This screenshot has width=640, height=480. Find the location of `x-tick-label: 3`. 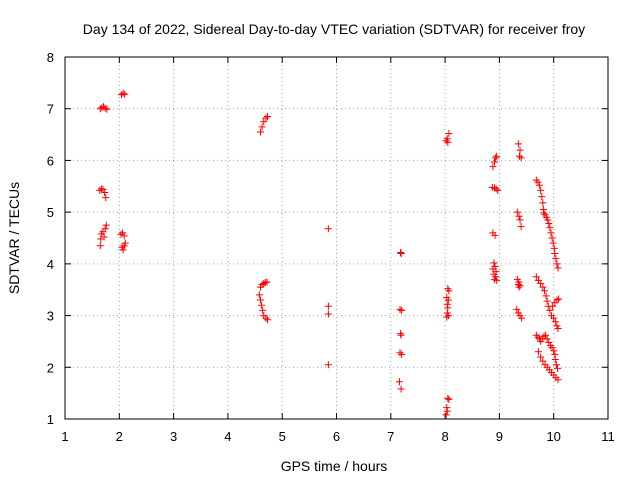

x-tick-label: 3 is located at coordinates (173, 436).